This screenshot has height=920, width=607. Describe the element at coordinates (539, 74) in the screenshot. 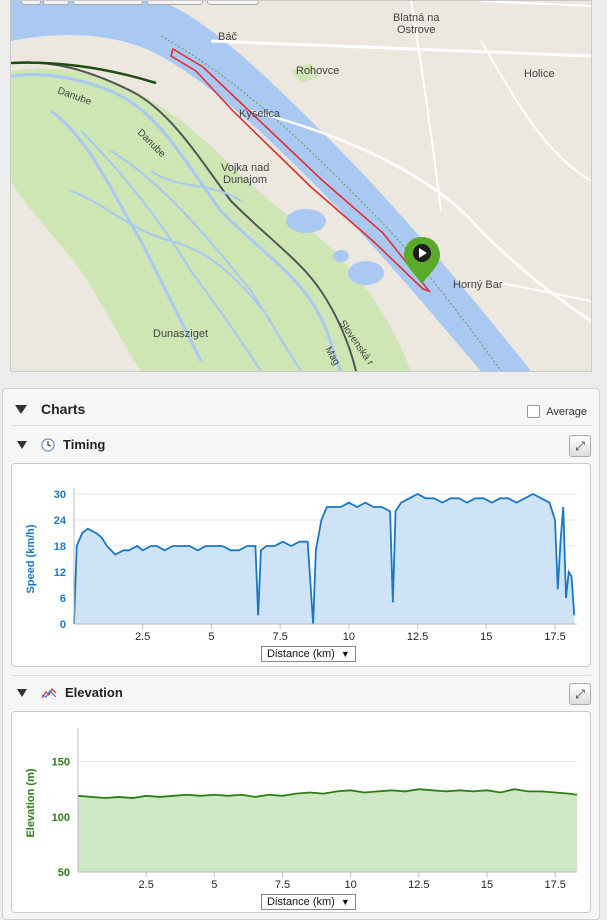

I see `map-label-holice: Holice` at that location.